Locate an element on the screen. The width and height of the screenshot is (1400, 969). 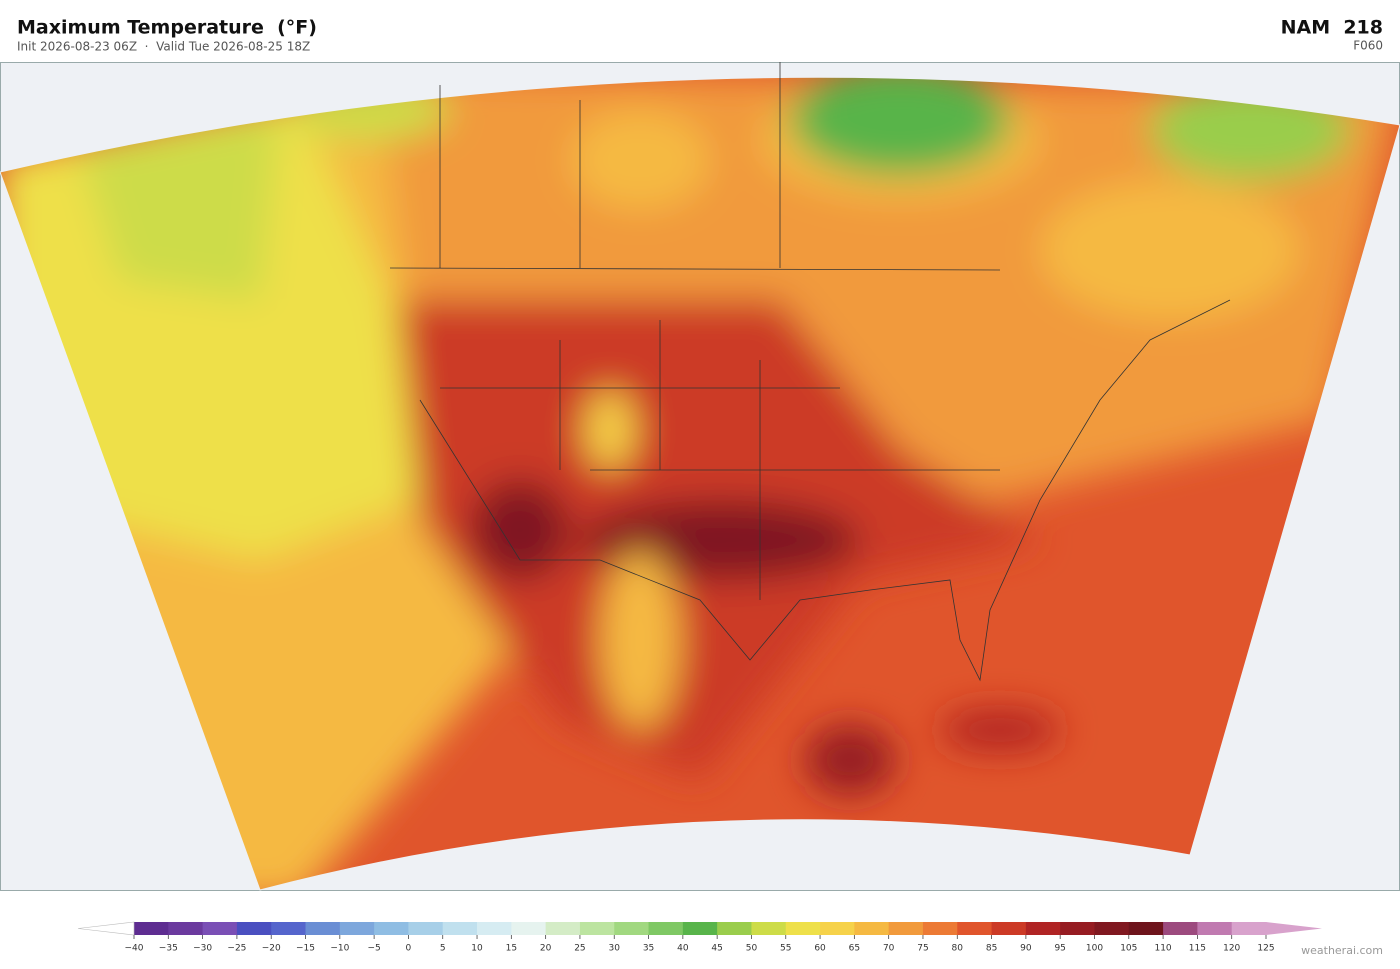
title: Maximum Temperature (°F) is located at coordinates (167, 28).